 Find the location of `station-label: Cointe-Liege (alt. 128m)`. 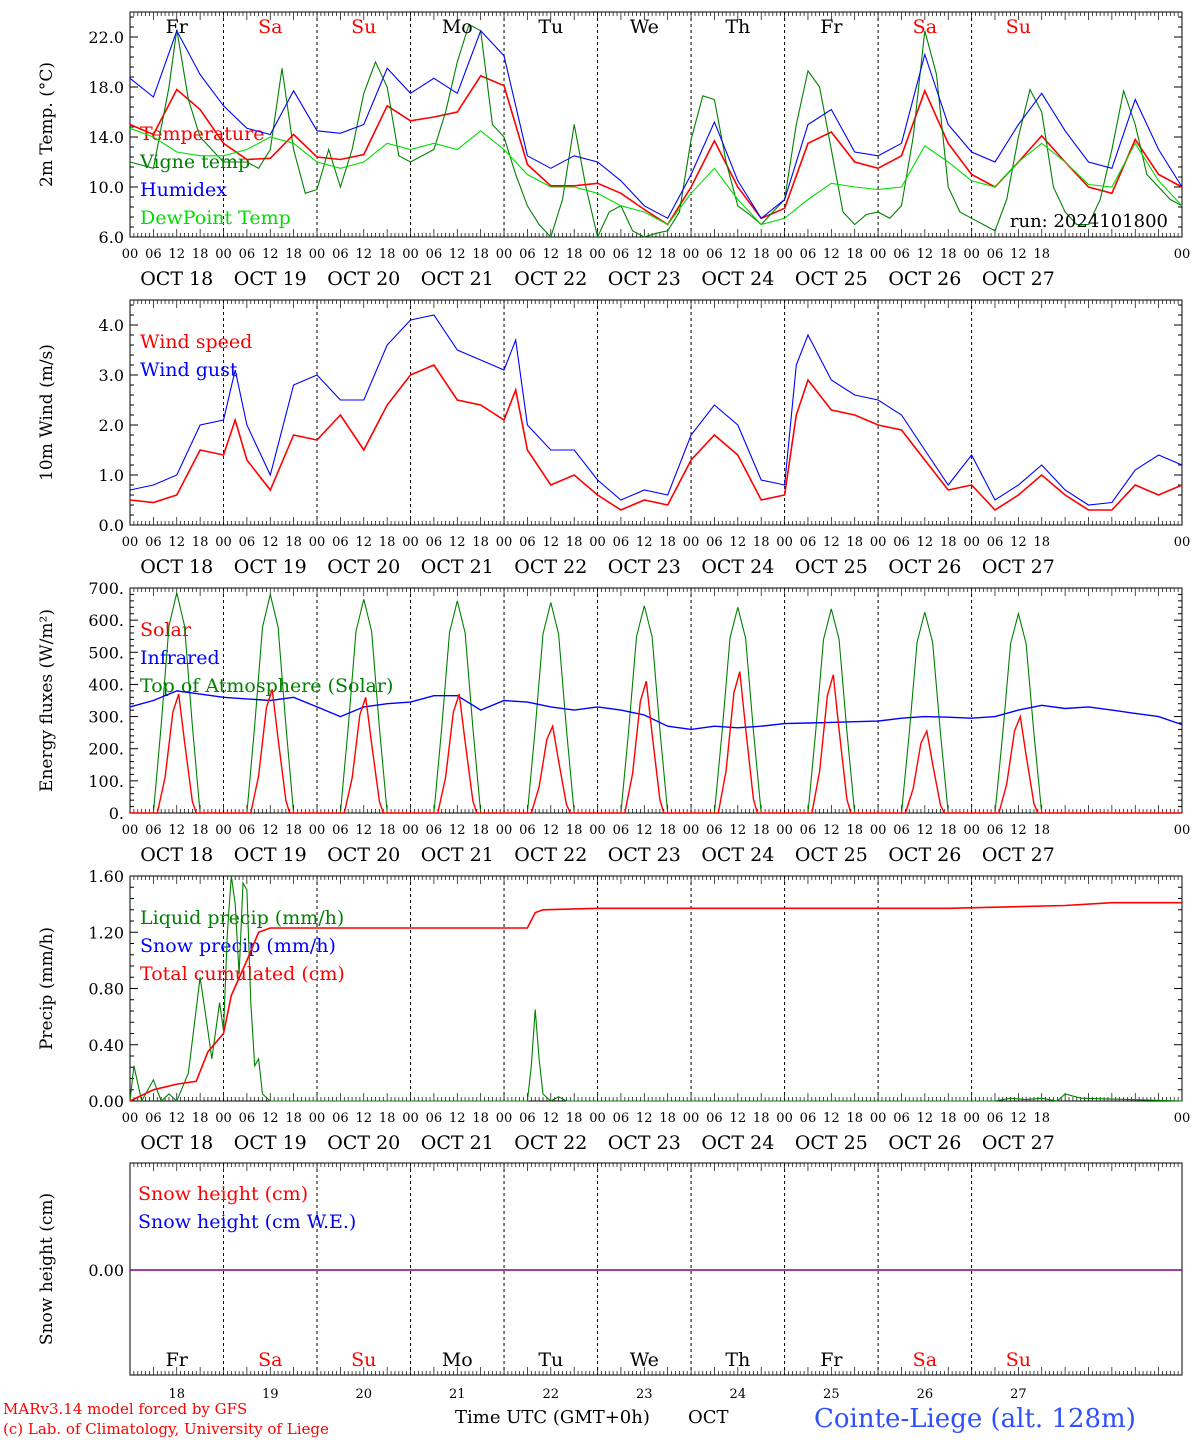

station-label: Cointe-Liege (alt. 128m) is located at coordinates (975, 1419).